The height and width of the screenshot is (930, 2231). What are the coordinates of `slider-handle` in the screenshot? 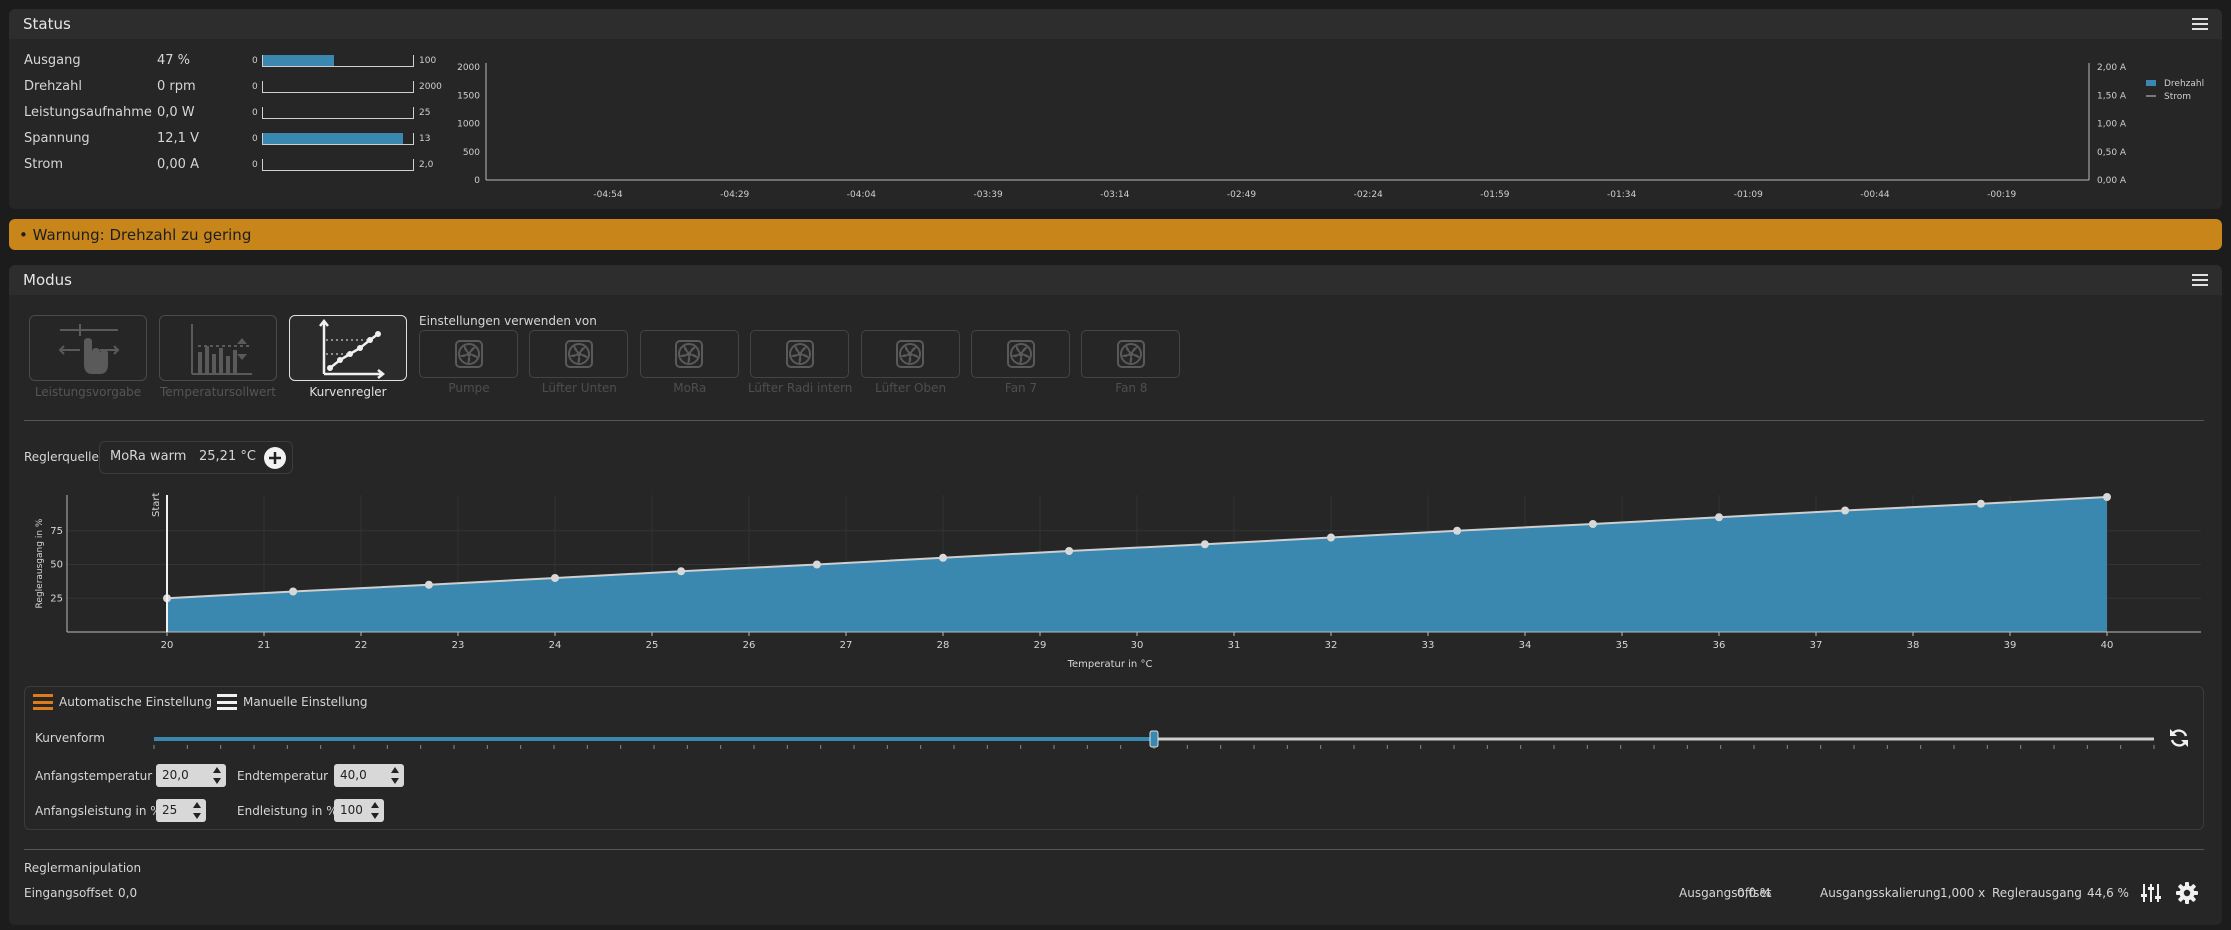 It's located at (1154, 739).